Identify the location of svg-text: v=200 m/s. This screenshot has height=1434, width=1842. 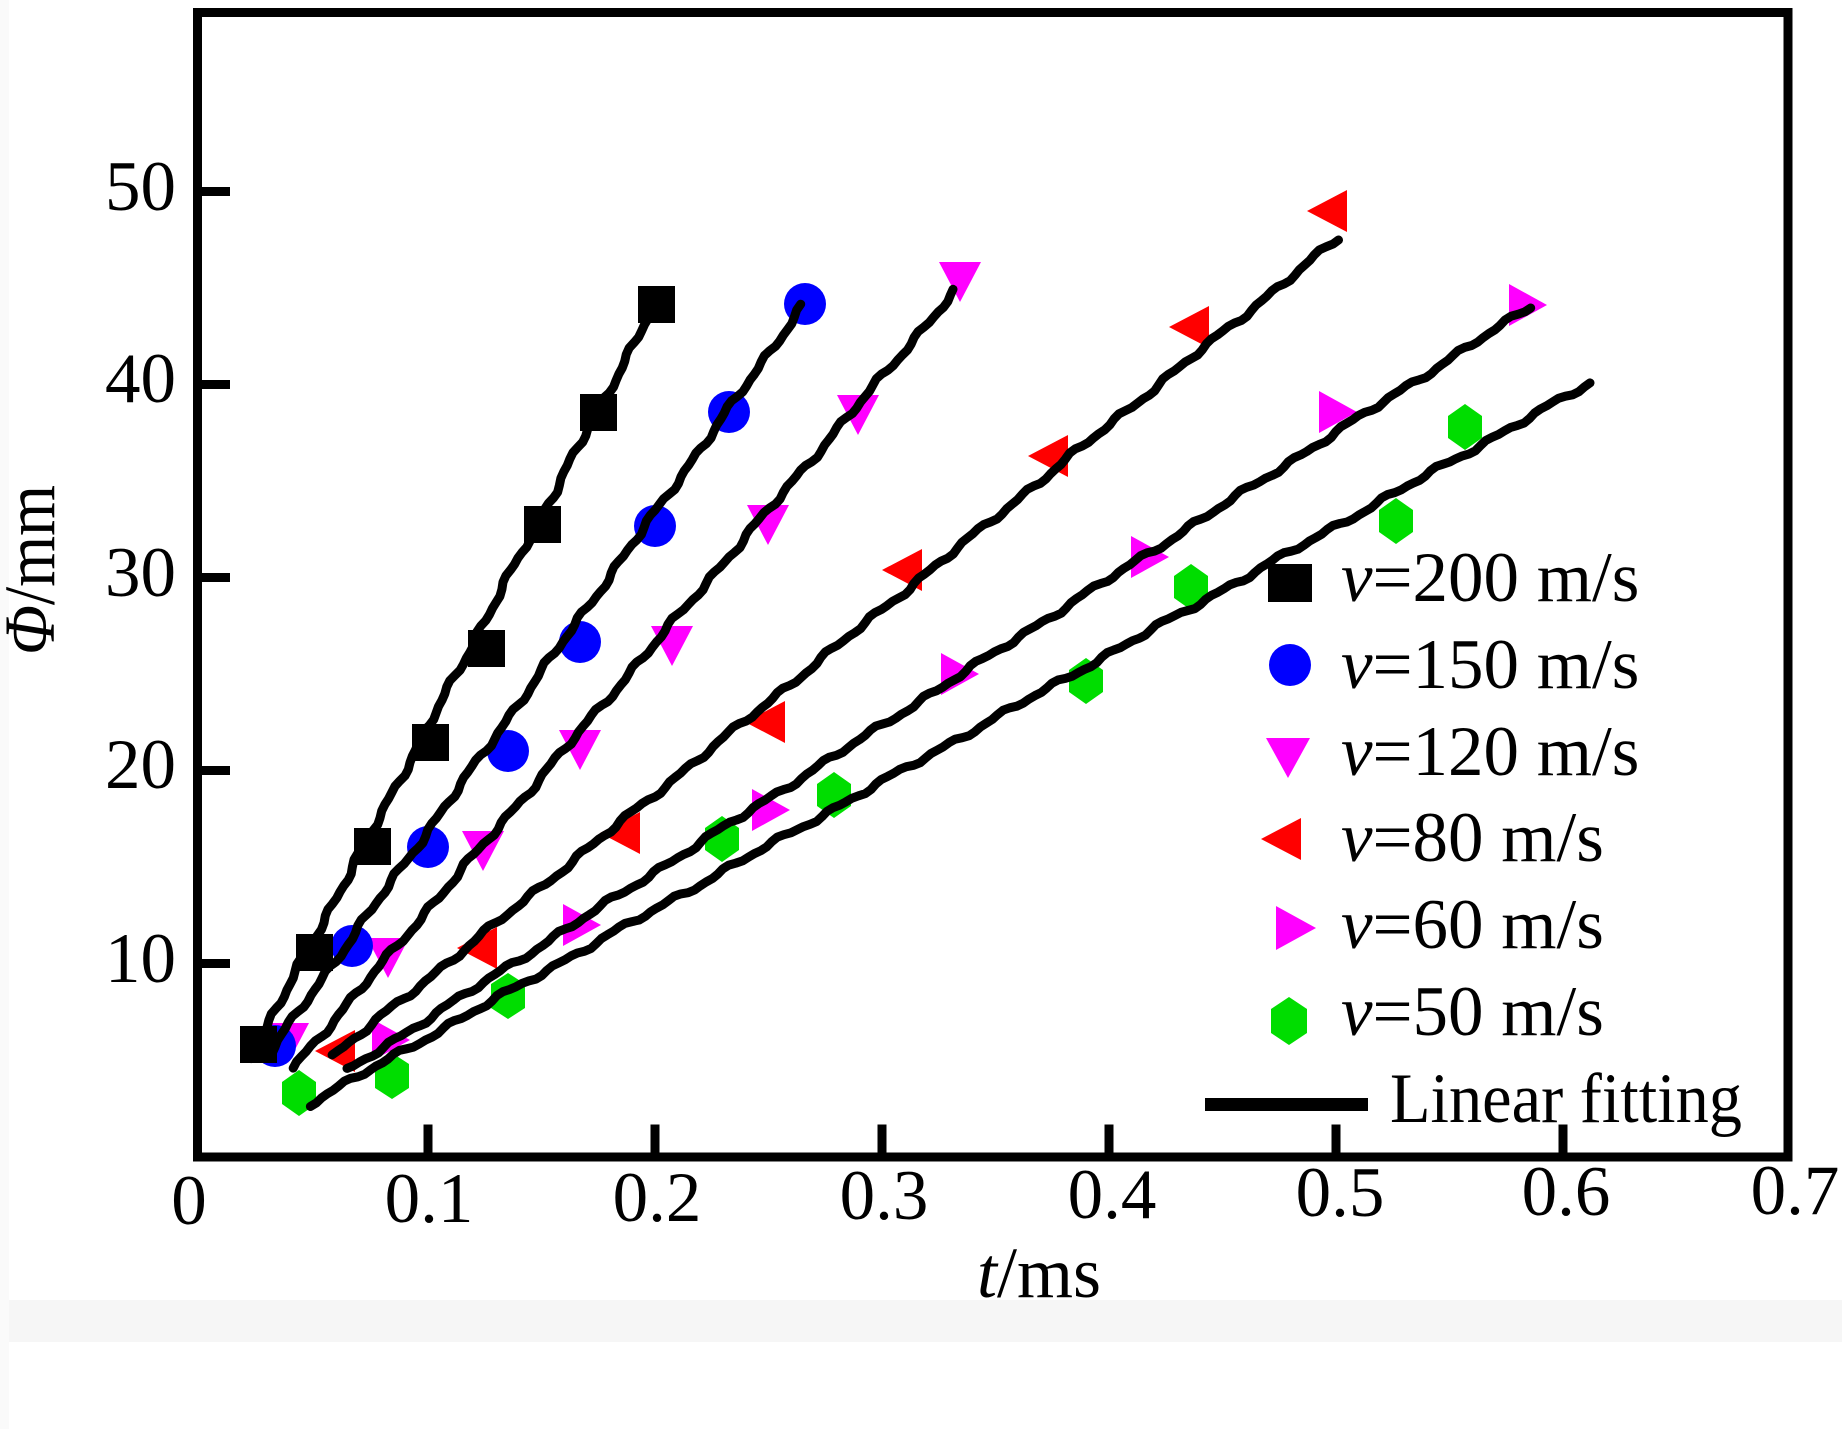
(1490, 578).